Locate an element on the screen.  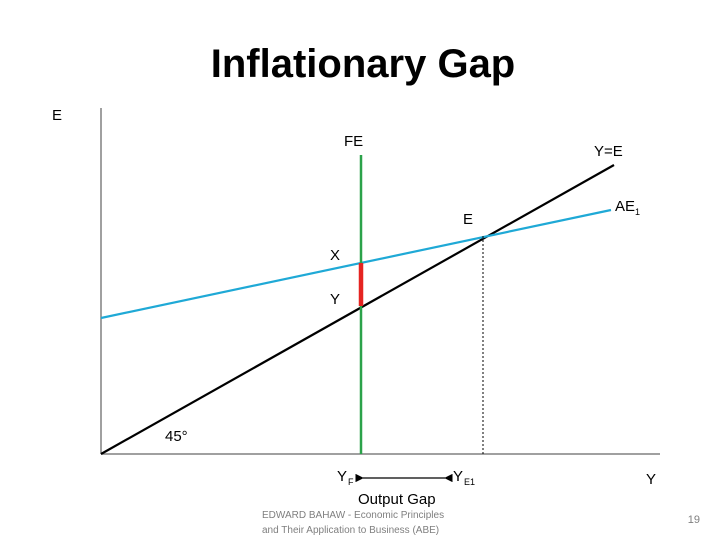
ye-line-label: Y=E is located at coordinates (608, 151).